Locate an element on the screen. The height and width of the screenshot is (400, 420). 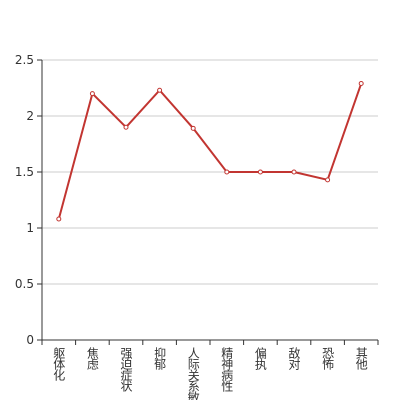
x-tick-label: 人际关系敏感 is located at coordinates (193, 373).